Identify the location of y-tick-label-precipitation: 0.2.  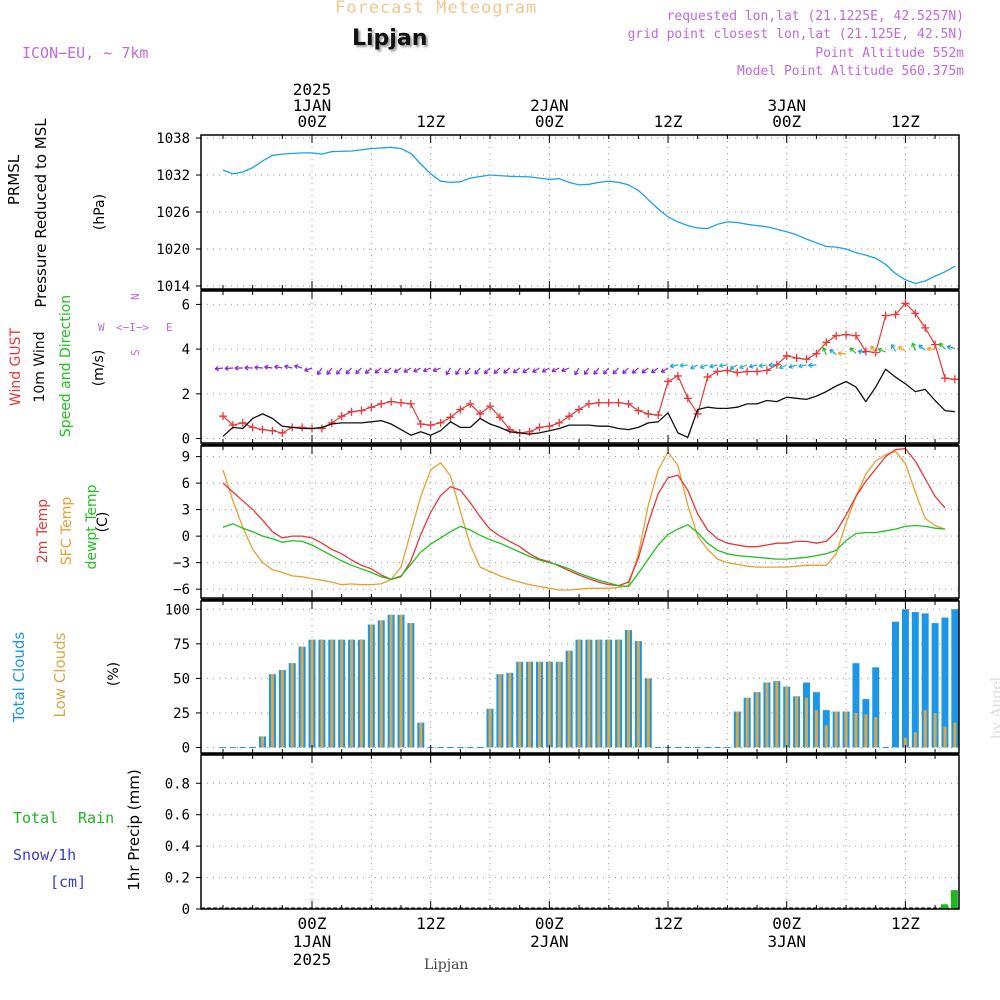
(177, 879).